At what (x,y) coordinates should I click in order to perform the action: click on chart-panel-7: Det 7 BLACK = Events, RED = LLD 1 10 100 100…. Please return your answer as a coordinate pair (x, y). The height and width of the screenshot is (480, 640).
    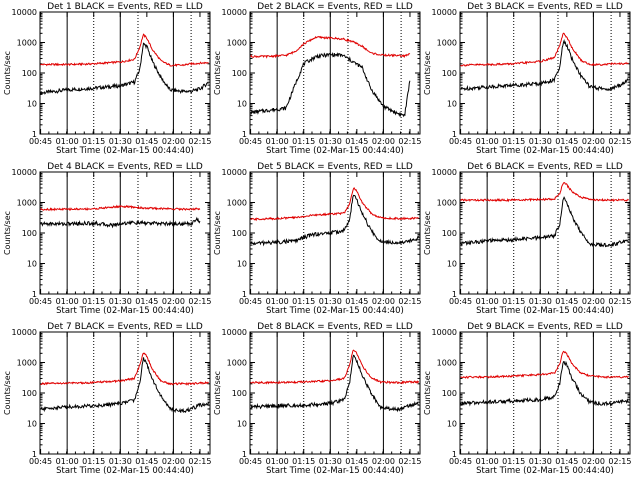
    Looking at the image, I should click on (107, 399).